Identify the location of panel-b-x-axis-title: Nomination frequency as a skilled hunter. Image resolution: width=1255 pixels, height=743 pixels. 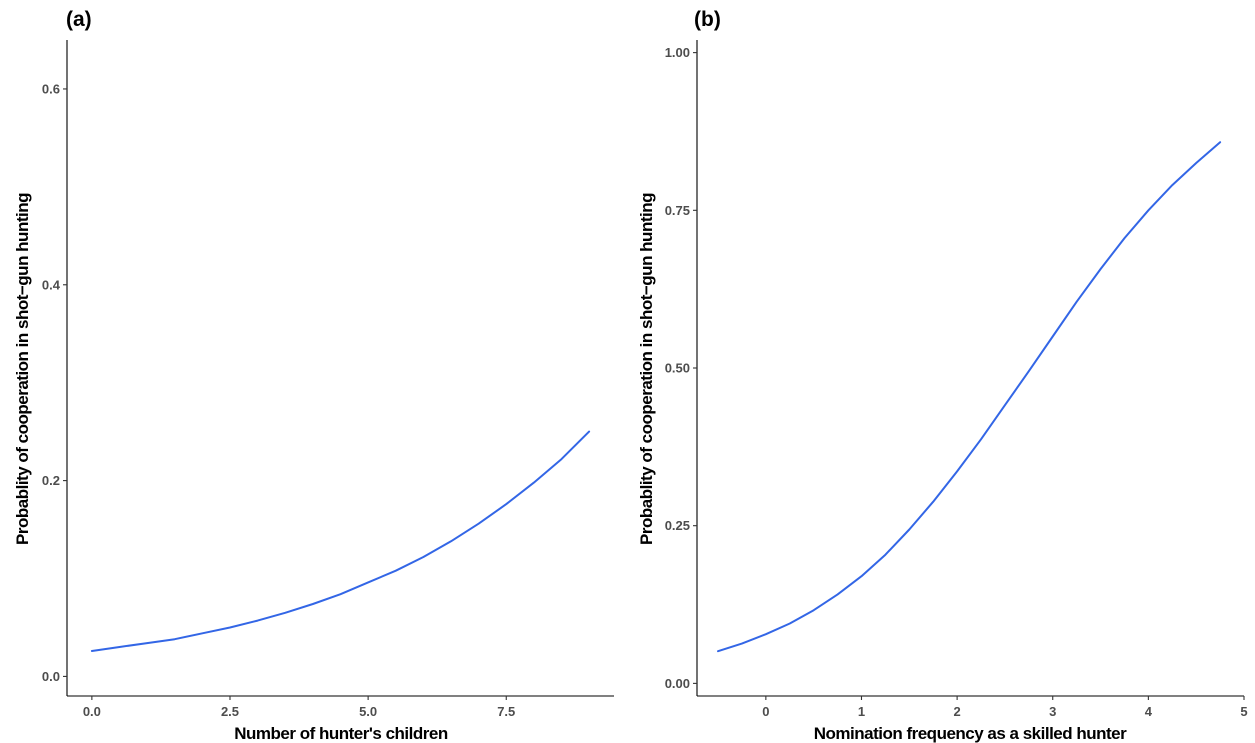
(970, 733).